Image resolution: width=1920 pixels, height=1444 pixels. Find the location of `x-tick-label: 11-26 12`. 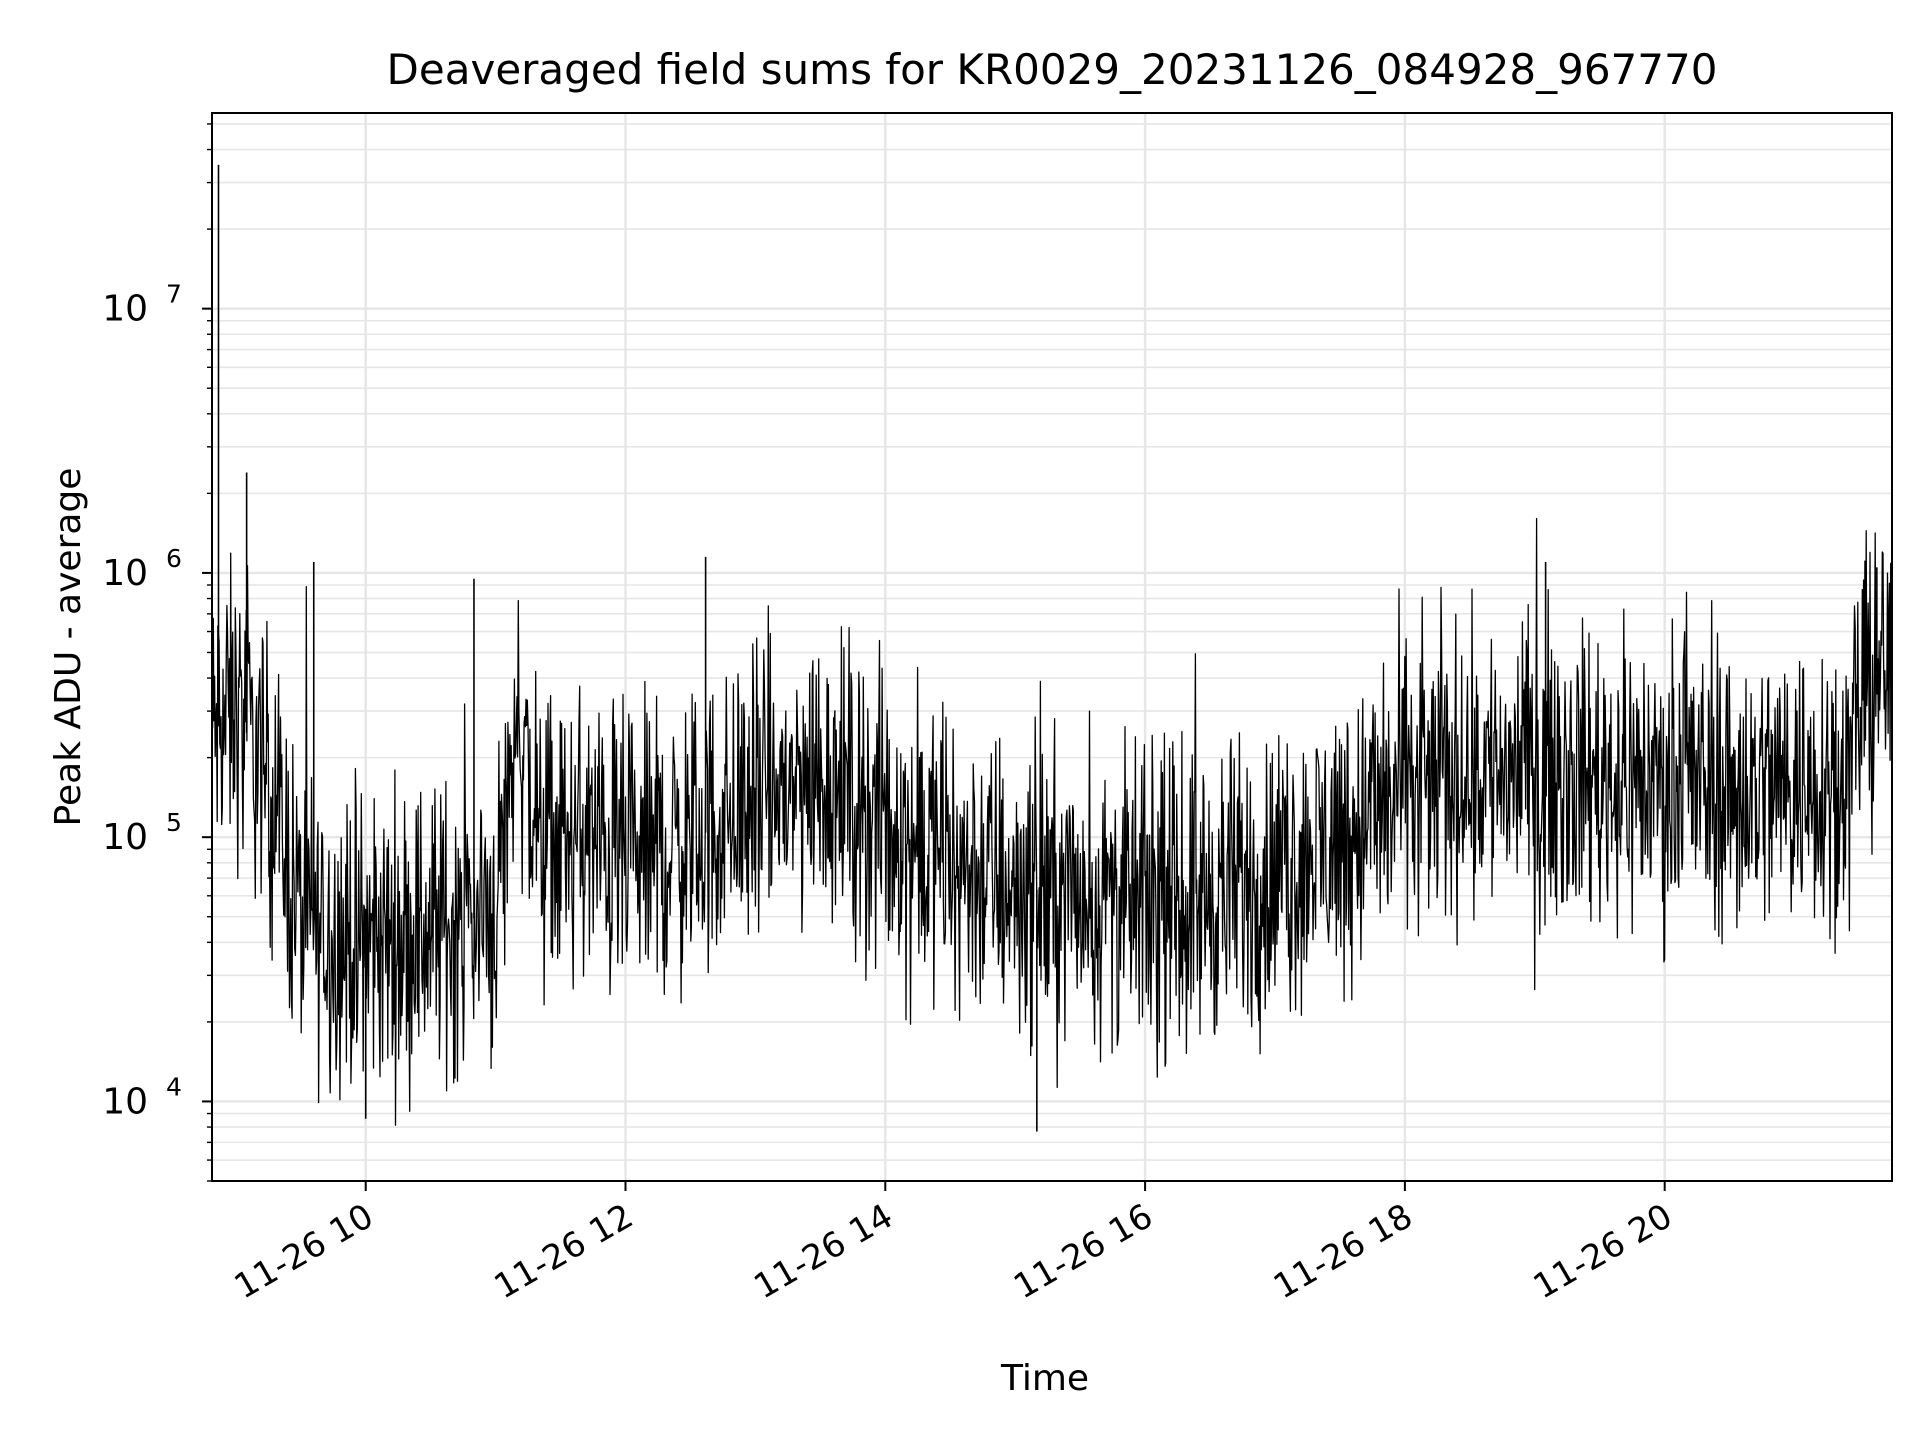

x-tick-label: 11-26 12 is located at coordinates (564, 1251).